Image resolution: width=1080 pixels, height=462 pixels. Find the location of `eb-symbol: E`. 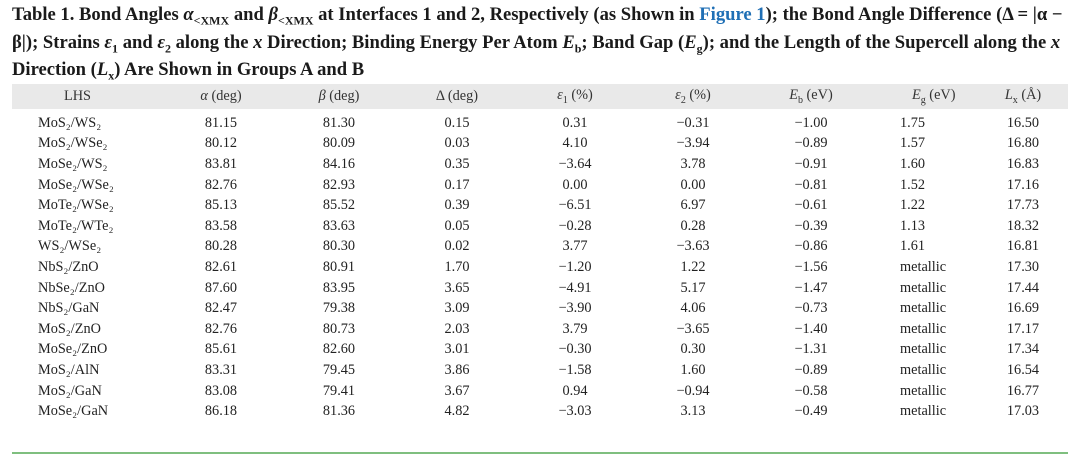

eb-symbol: E is located at coordinates (568, 42).